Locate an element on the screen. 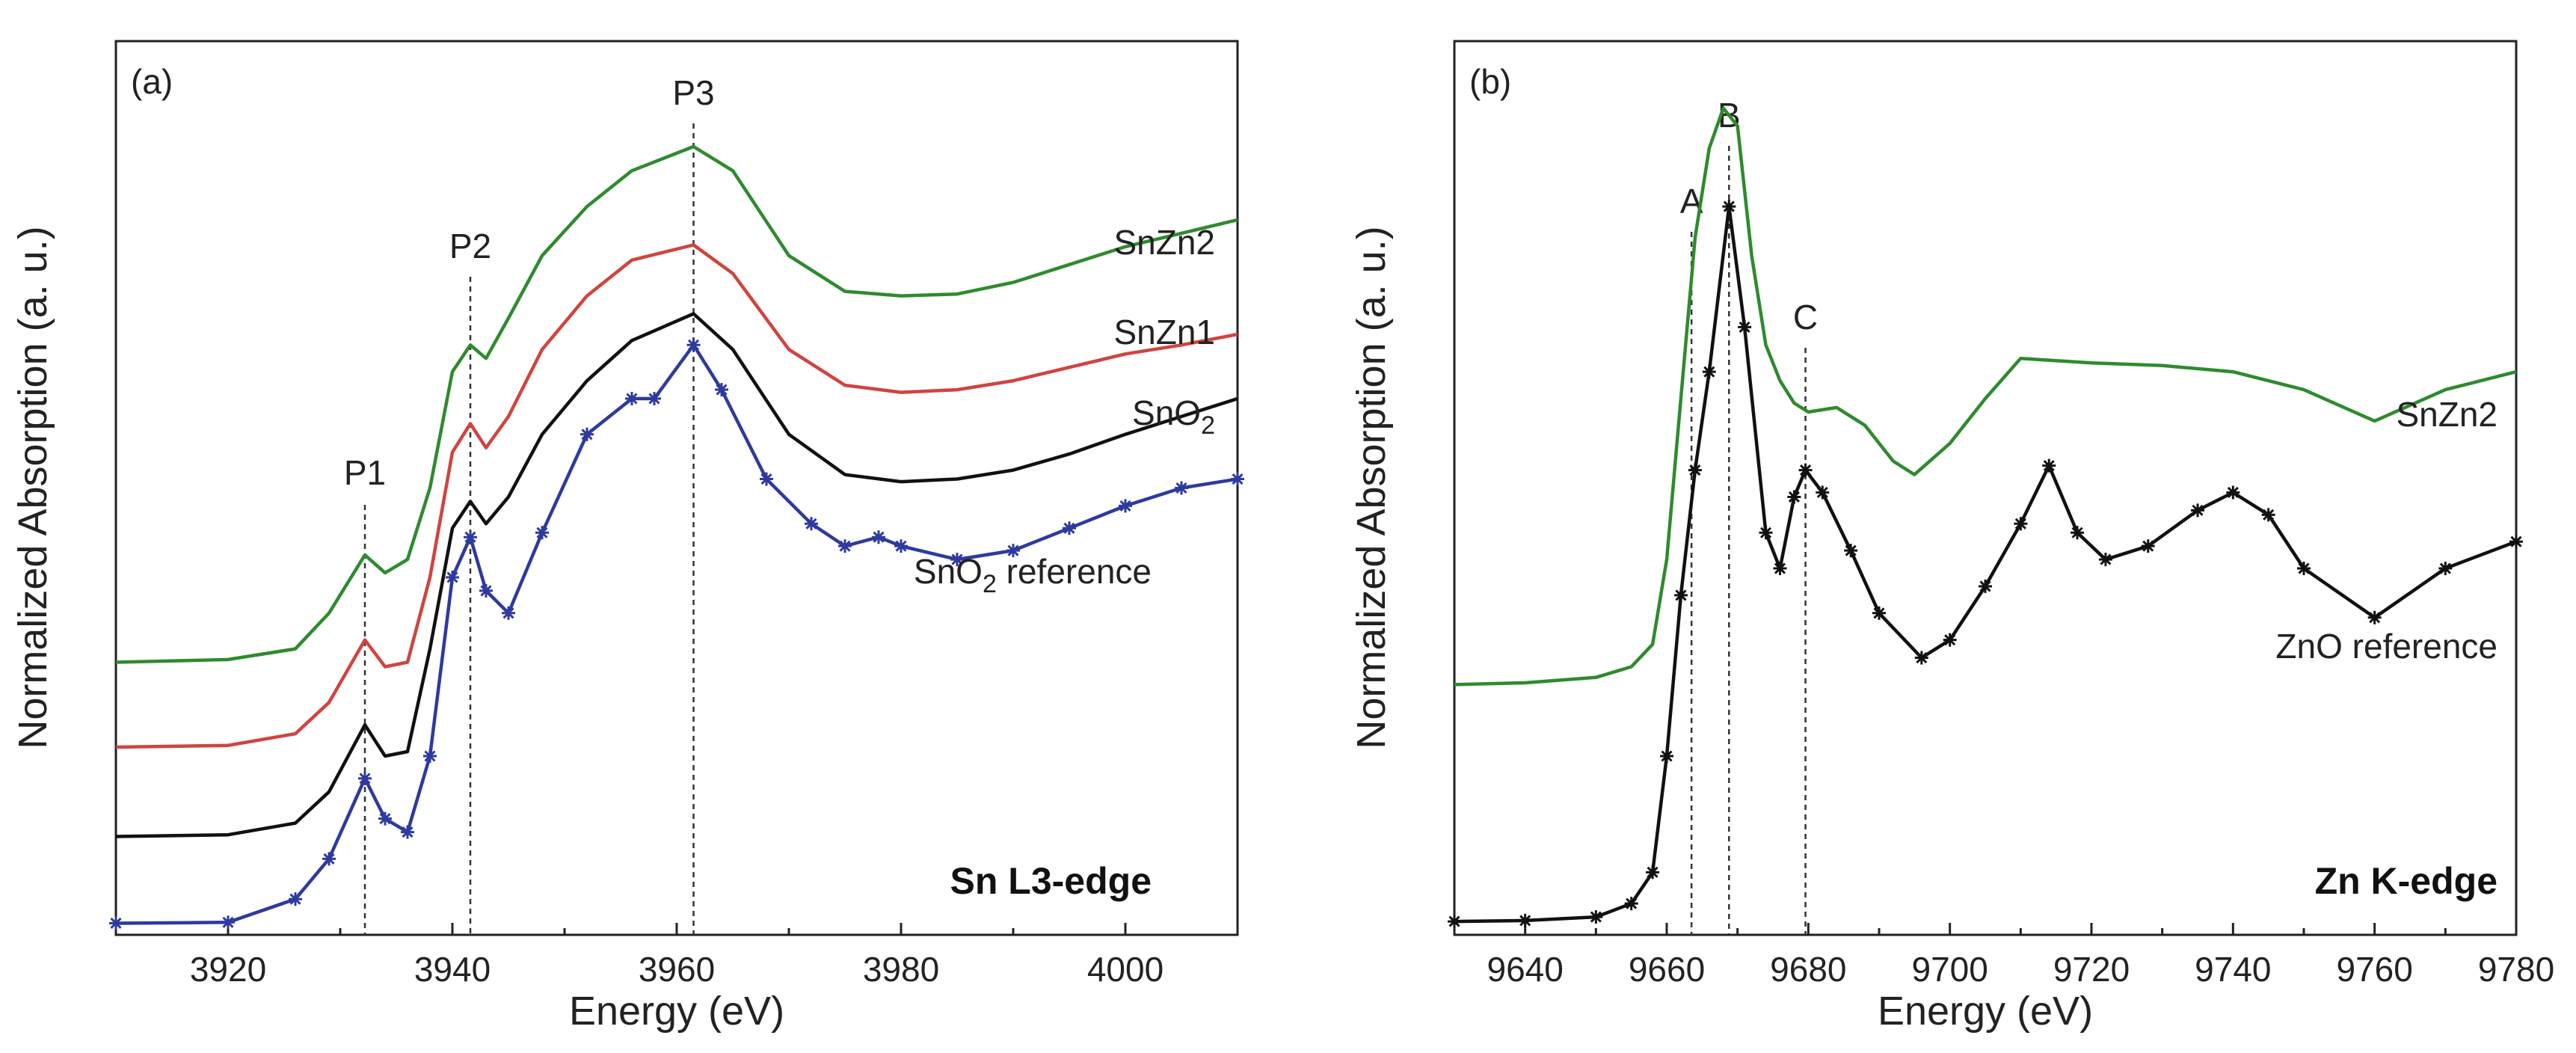  reference-label-P1: P1 is located at coordinates (365, 473).